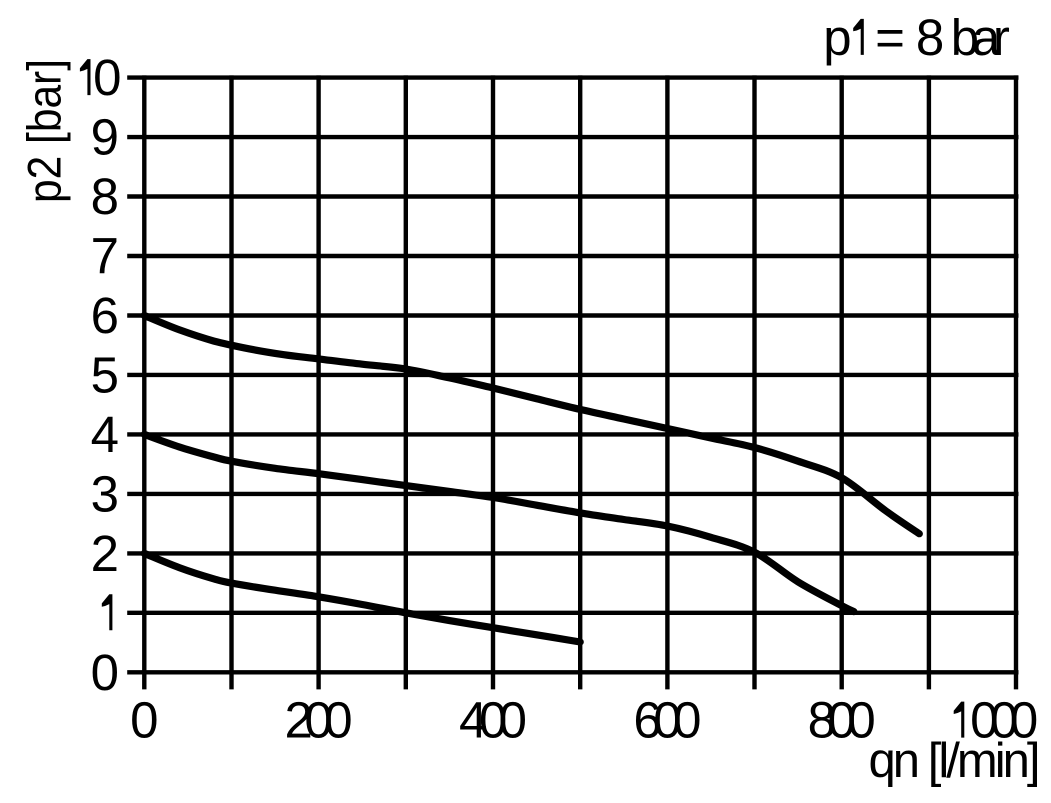 Image resolution: width=1051 pixels, height=803 pixels. What do you see at coordinates (105, 493) in the screenshot?
I see `svg-text: 3` at bounding box center [105, 493].